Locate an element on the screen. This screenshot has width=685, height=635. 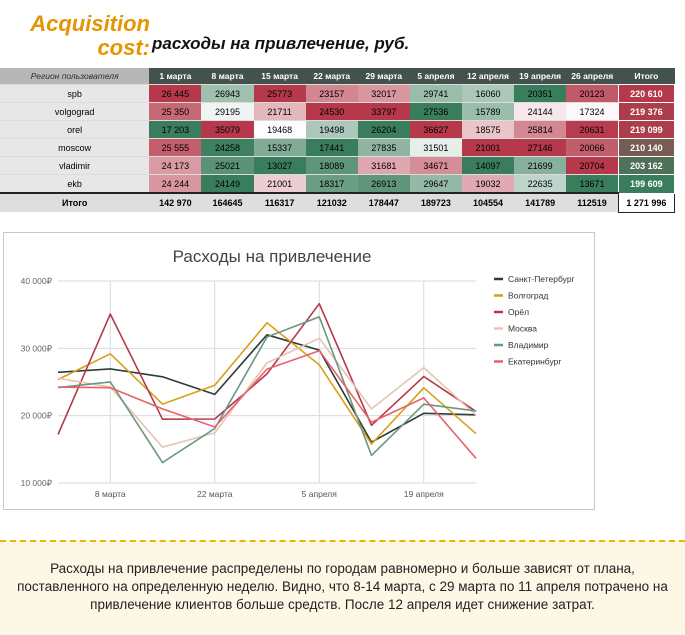
legend-label: Орёл is located at coordinates (518, 312).